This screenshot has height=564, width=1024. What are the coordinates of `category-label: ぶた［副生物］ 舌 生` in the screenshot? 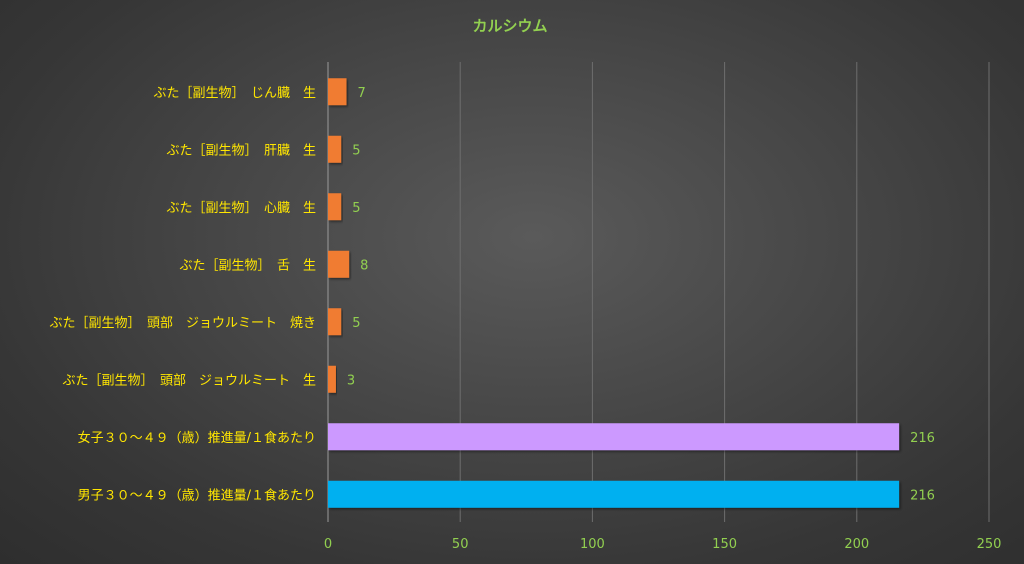 It's located at (247, 265).